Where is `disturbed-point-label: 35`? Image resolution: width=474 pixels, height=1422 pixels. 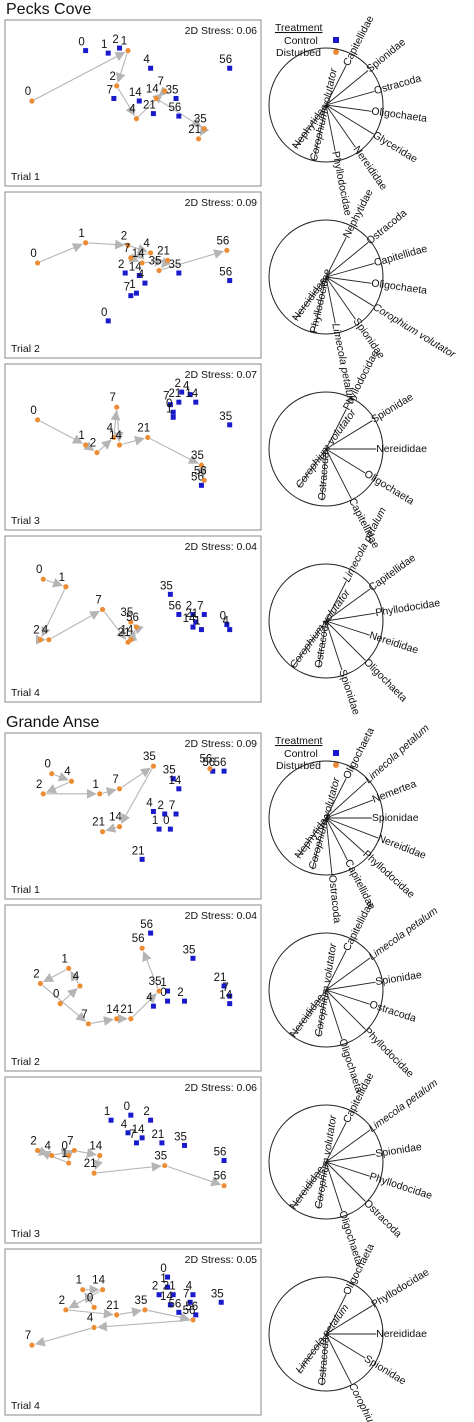
disturbed-point-label: 35 is located at coordinates (141, 1301).